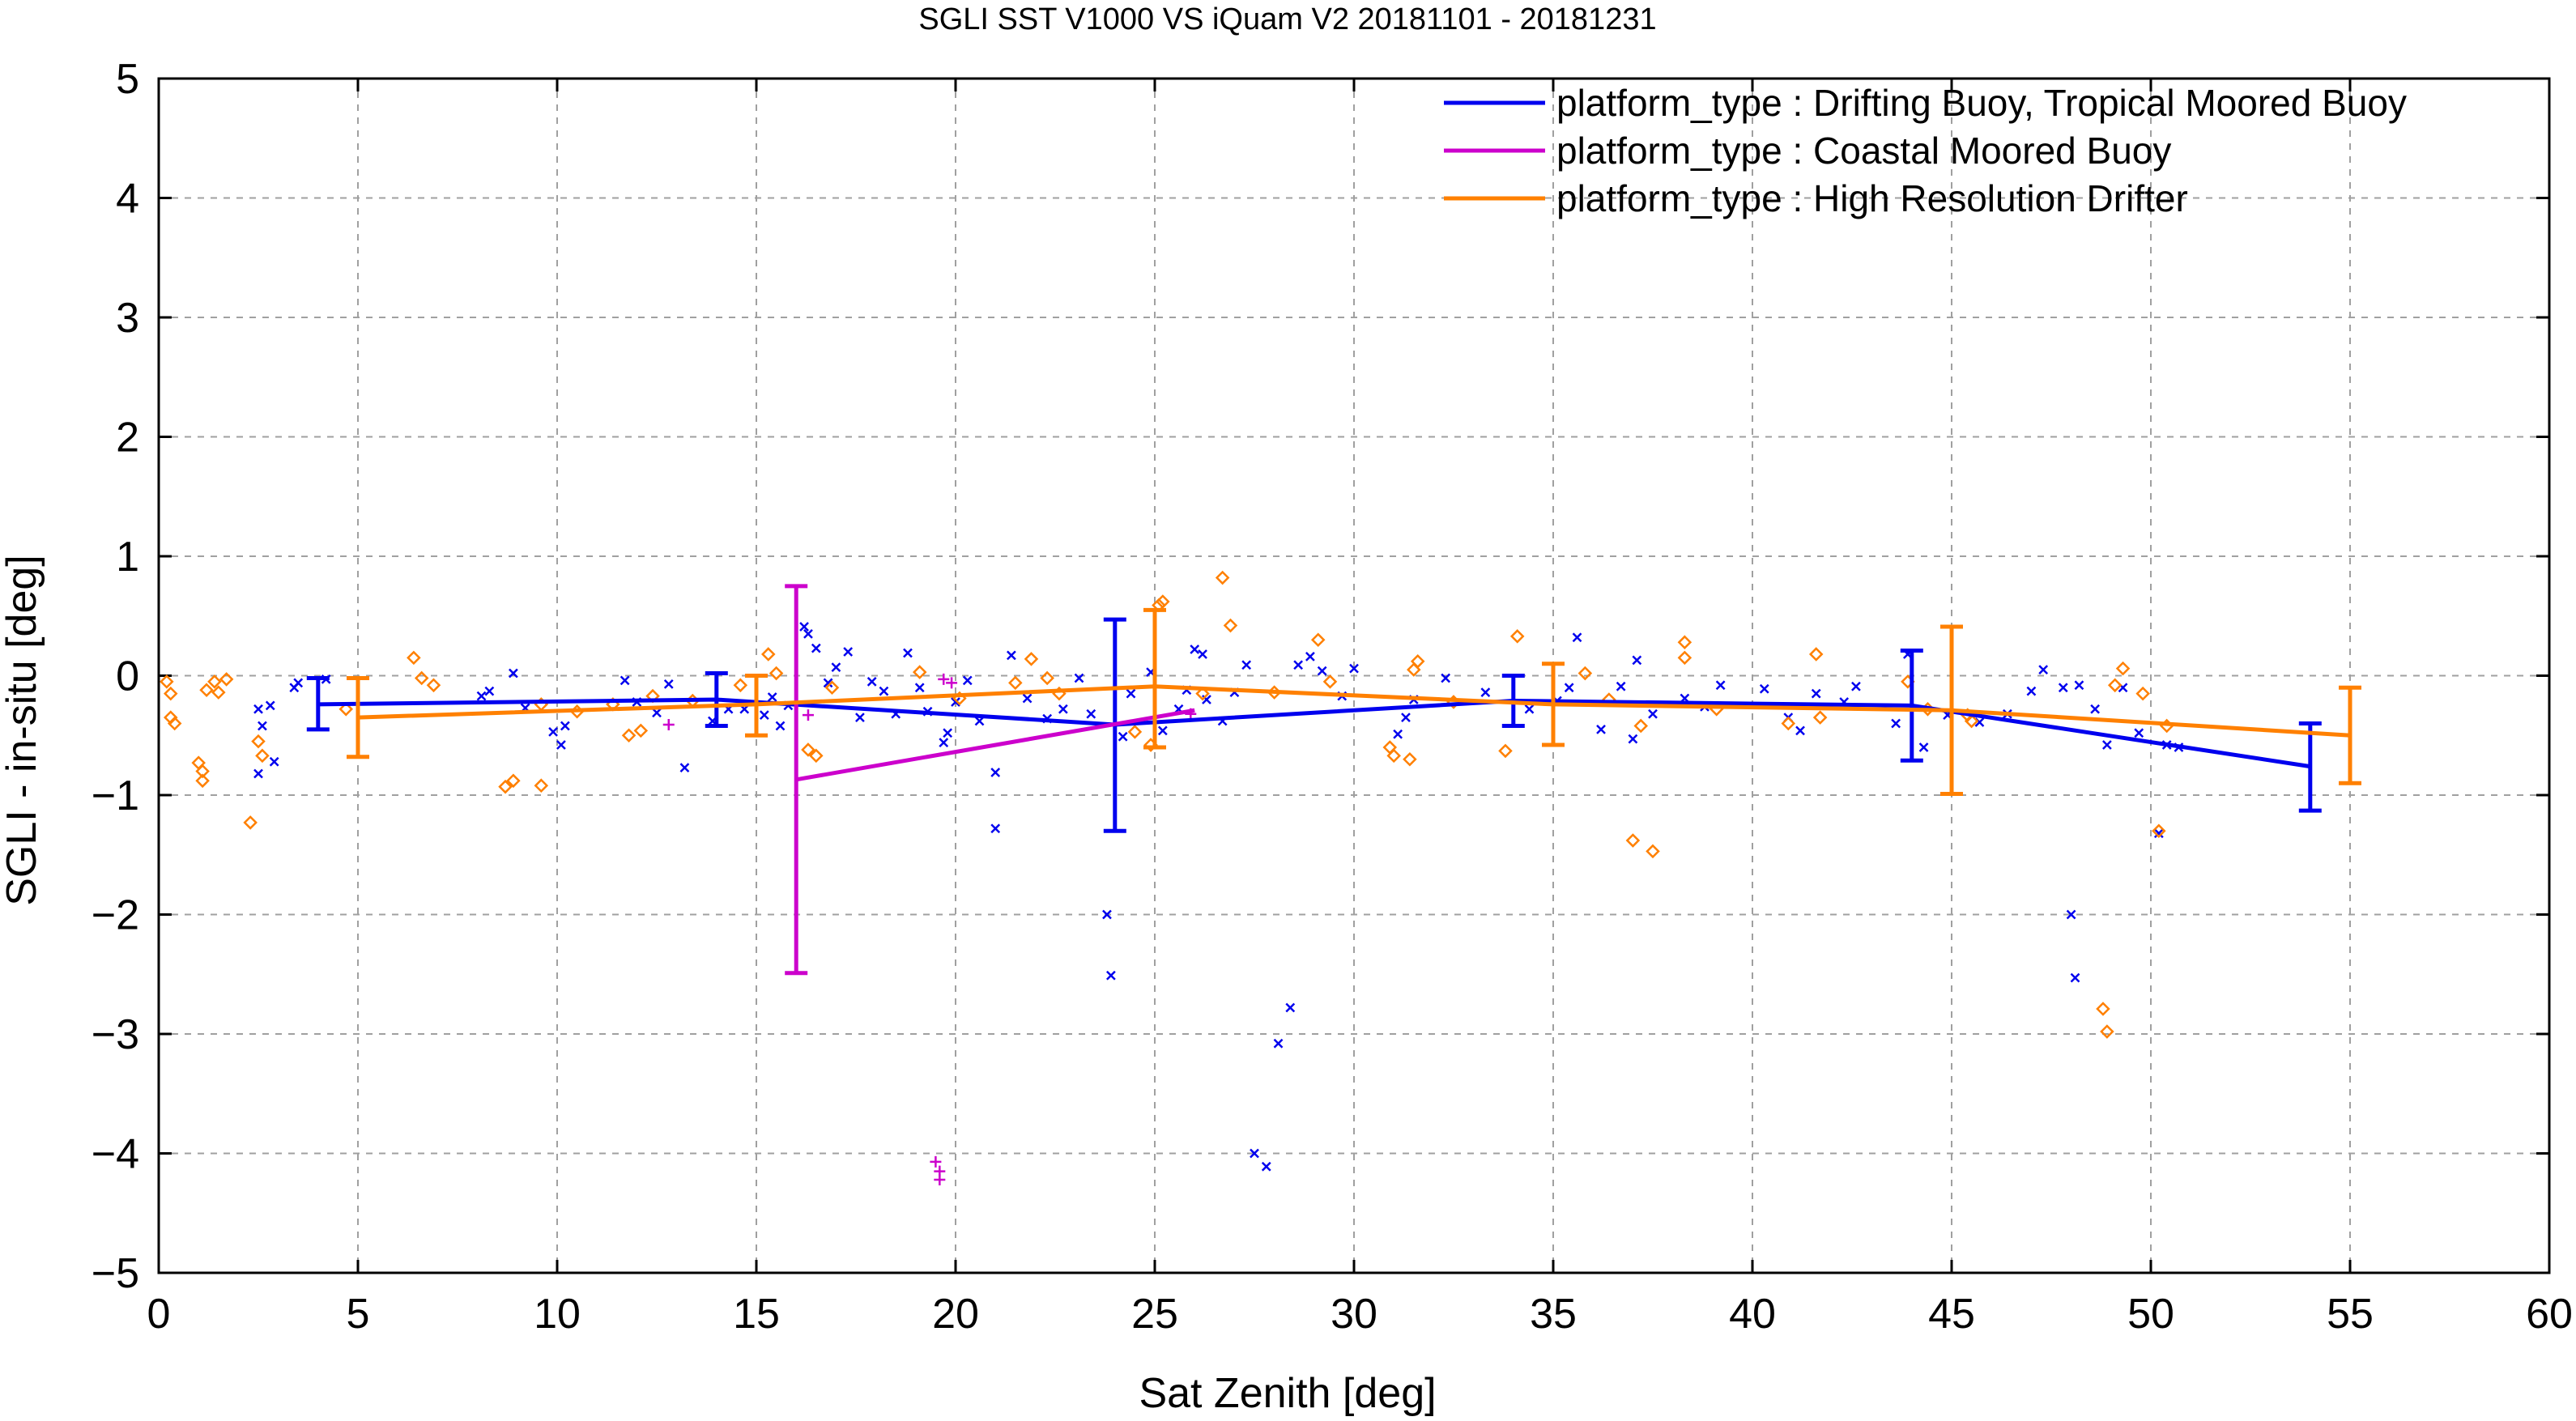 The width and height of the screenshot is (2576, 1421). I want to click on x-tick-label: 35, so click(1553, 1314).